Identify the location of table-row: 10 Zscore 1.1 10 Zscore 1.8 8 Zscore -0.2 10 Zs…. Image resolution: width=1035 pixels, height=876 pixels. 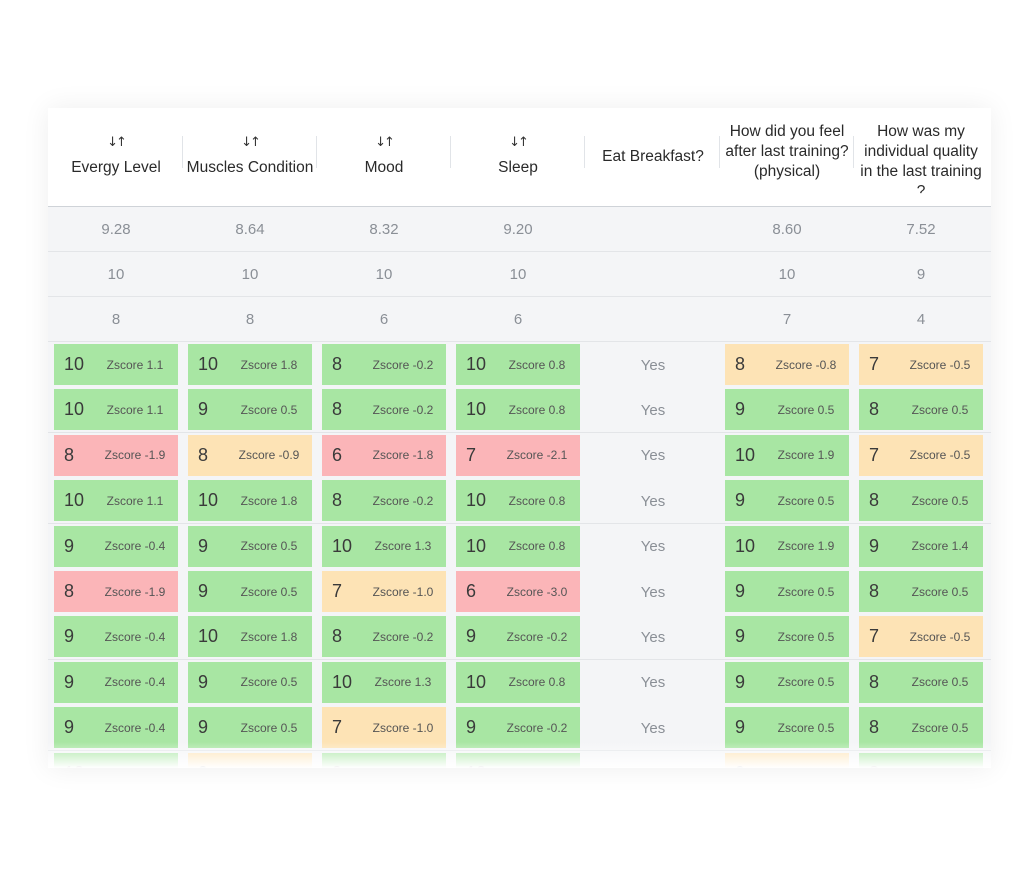
(519, 501).